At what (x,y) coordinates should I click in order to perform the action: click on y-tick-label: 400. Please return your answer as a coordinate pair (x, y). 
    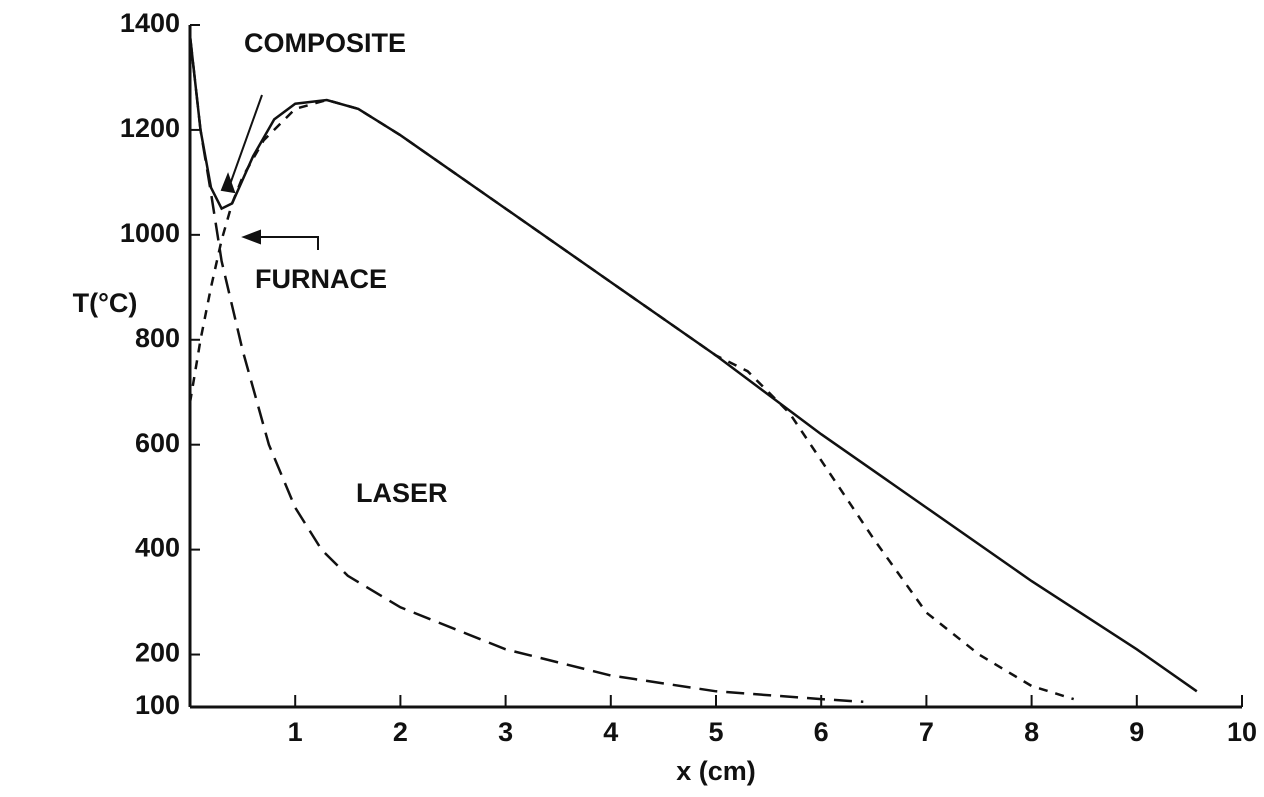
    Looking at the image, I should click on (157, 548).